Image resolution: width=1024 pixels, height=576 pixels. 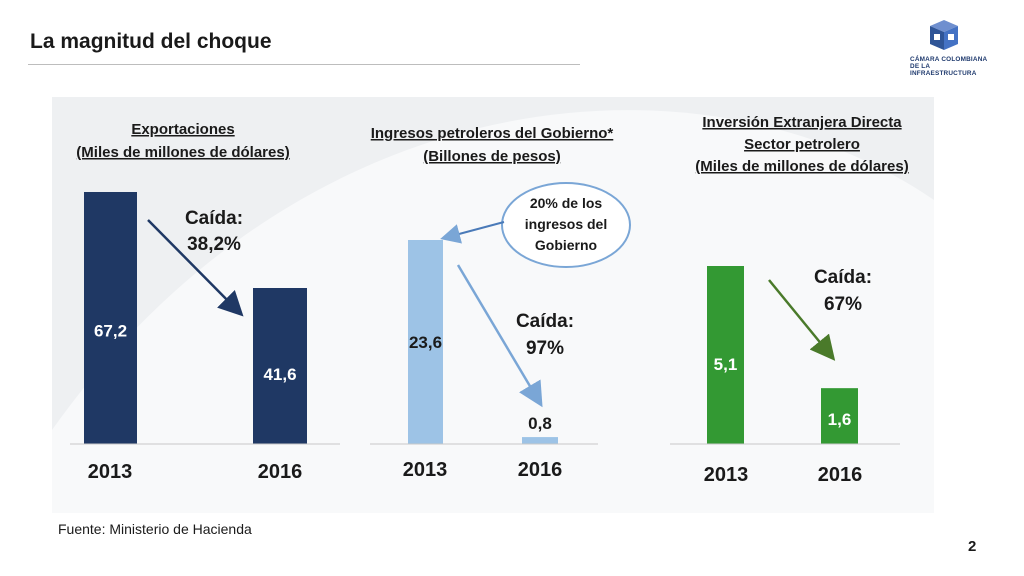 I want to click on chart1-annotation-line1: Caída:, so click(x=214, y=218).